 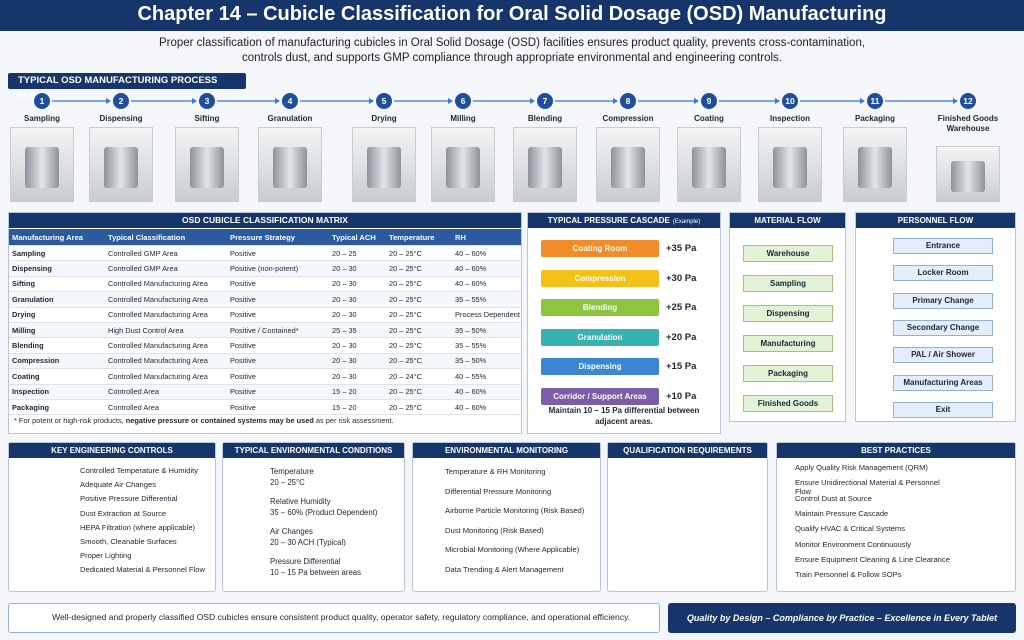 I want to click on process-title: TYPICAL OSD MANUFACTURING PROCESS FLOW, so click(x=127, y=87).